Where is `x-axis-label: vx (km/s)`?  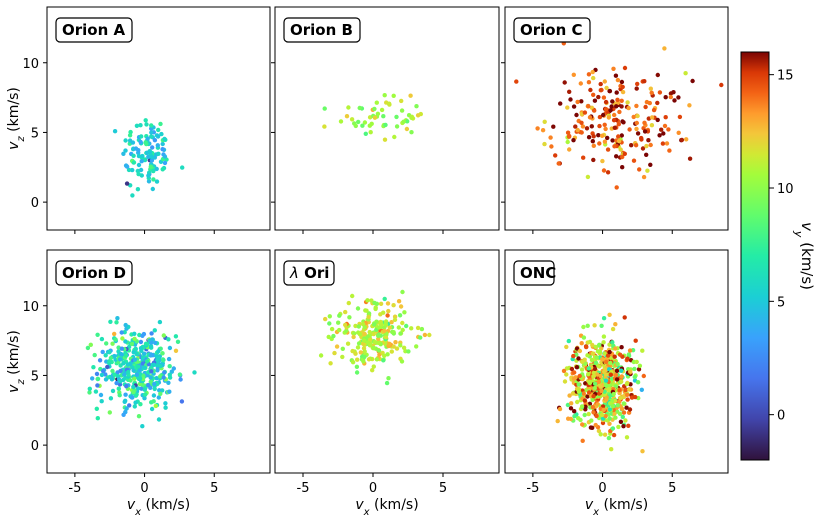
x-axis-label: vx (km/s) is located at coordinates (158, 506).